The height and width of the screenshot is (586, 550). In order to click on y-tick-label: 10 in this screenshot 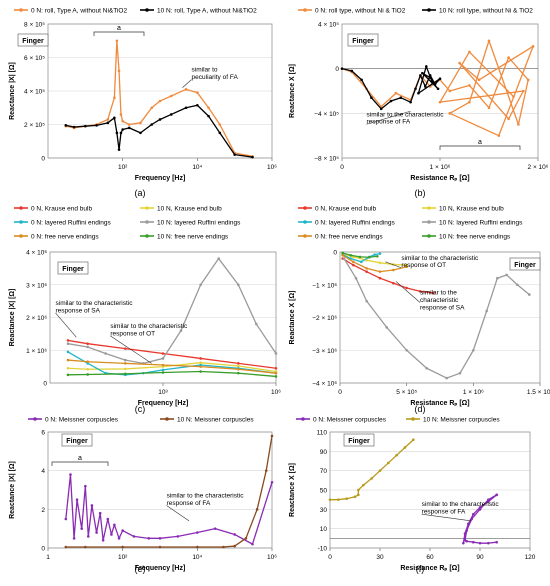, I will do `click(324, 529)`.